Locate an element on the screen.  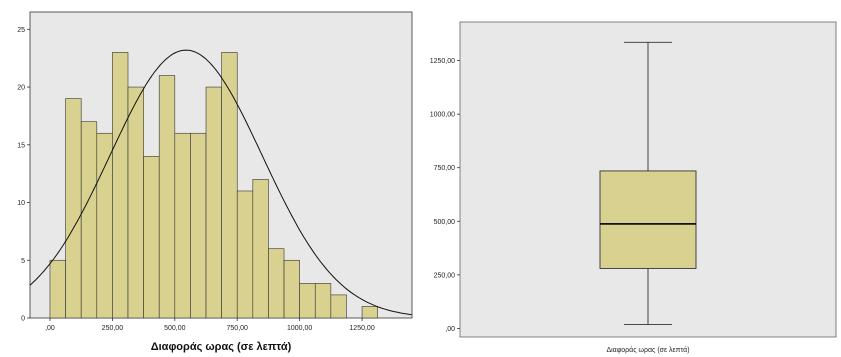
y-tick-label: 500,00 is located at coordinates (445, 222).